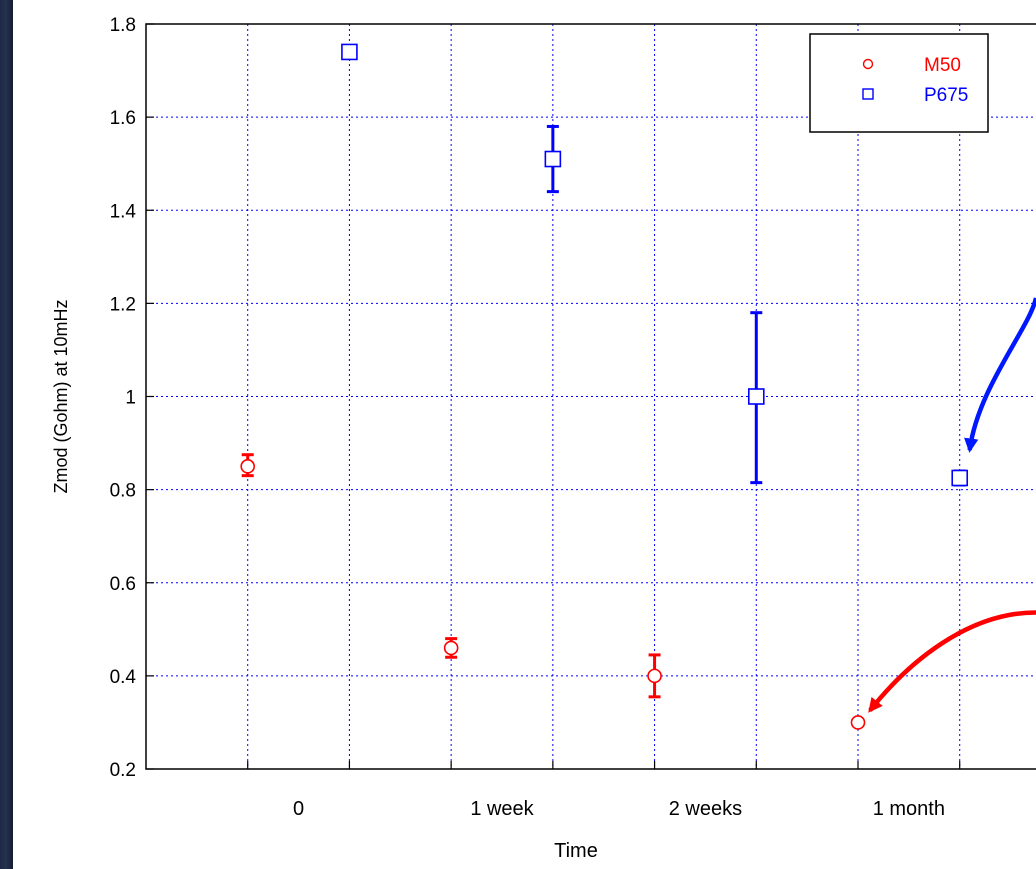  What do you see at coordinates (576, 851) in the screenshot?
I see `x-axis-label: Time` at bounding box center [576, 851].